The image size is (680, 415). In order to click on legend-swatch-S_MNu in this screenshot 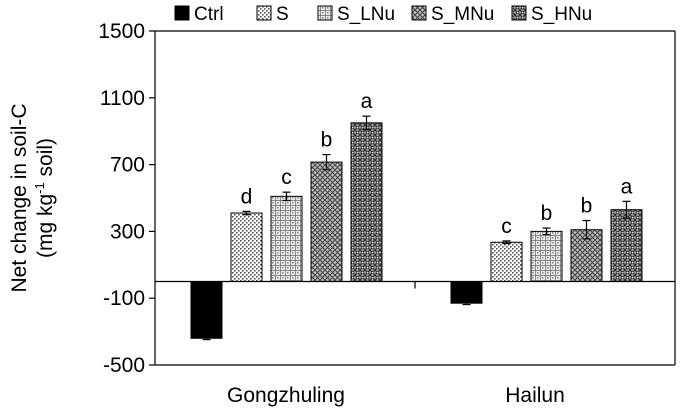, I will do `click(419, 13)`.